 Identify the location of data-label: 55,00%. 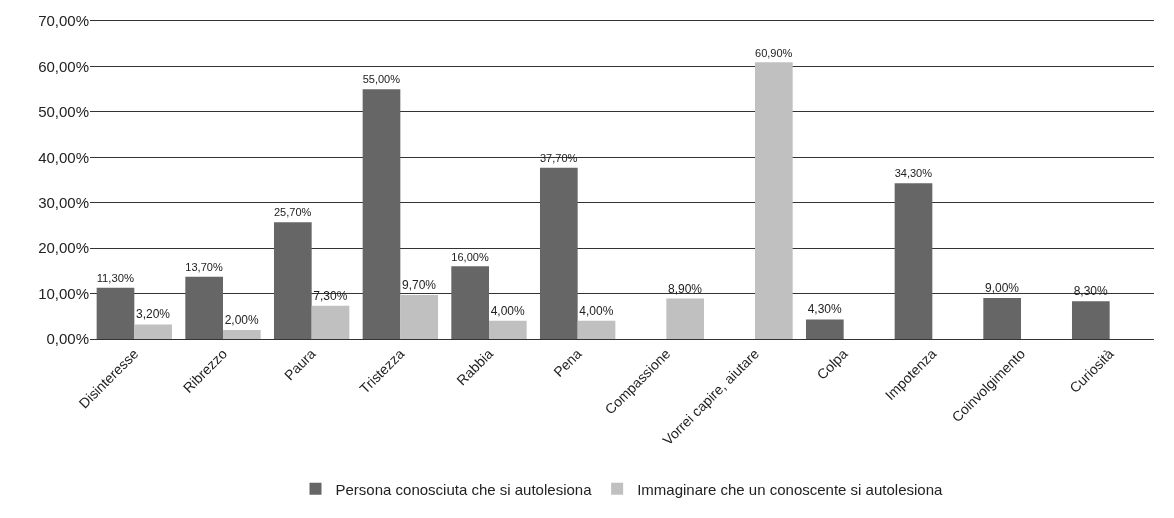
(381, 79).